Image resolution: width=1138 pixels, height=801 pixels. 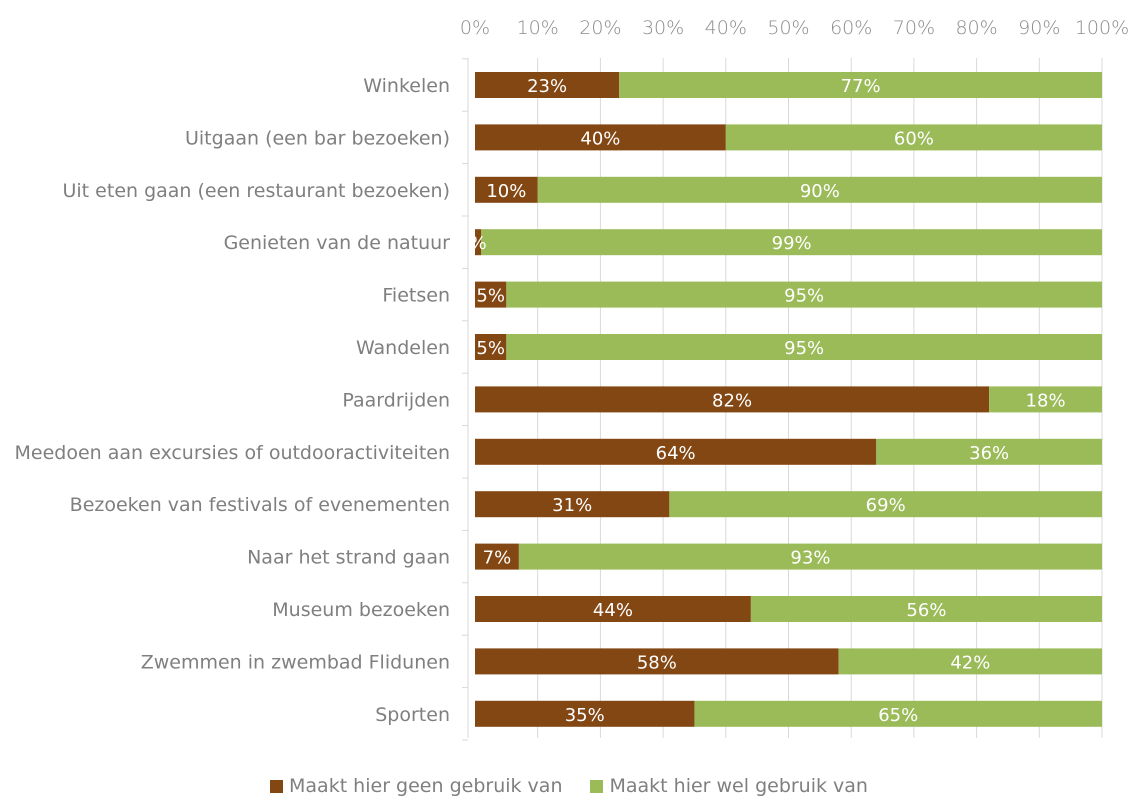 I want to click on data-label: 40%, so click(x=600, y=138).